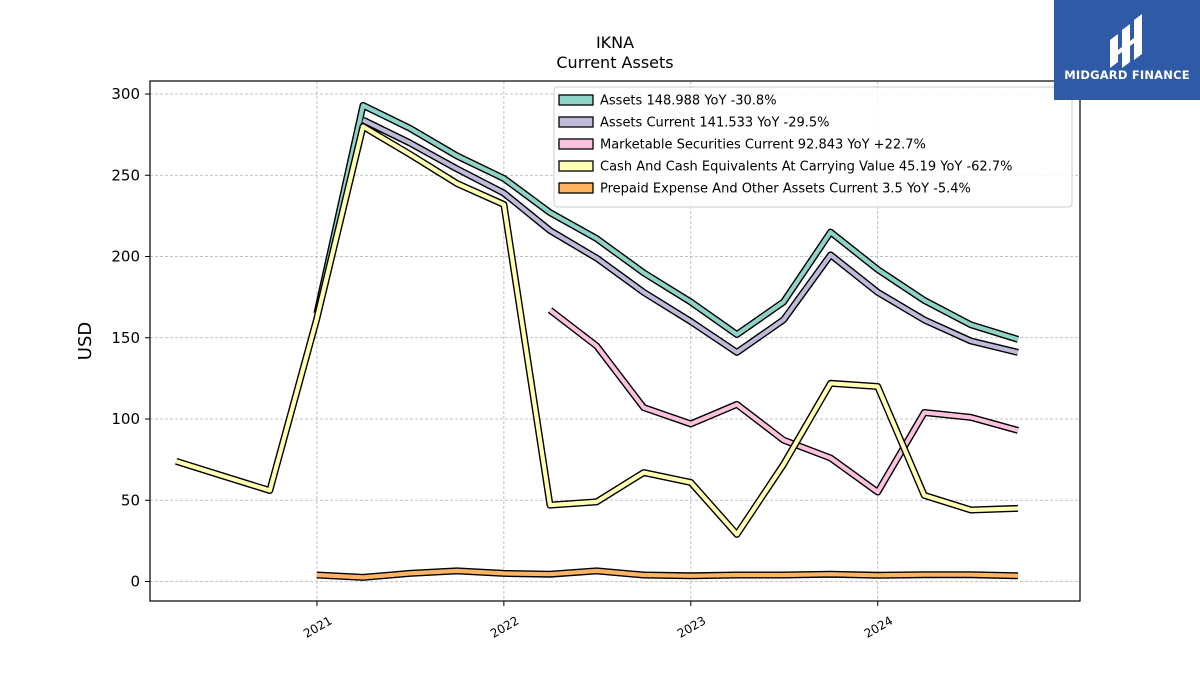  What do you see at coordinates (125, 94) in the screenshot?
I see `y-tick-label: 300` at bounding box center [125, 94].